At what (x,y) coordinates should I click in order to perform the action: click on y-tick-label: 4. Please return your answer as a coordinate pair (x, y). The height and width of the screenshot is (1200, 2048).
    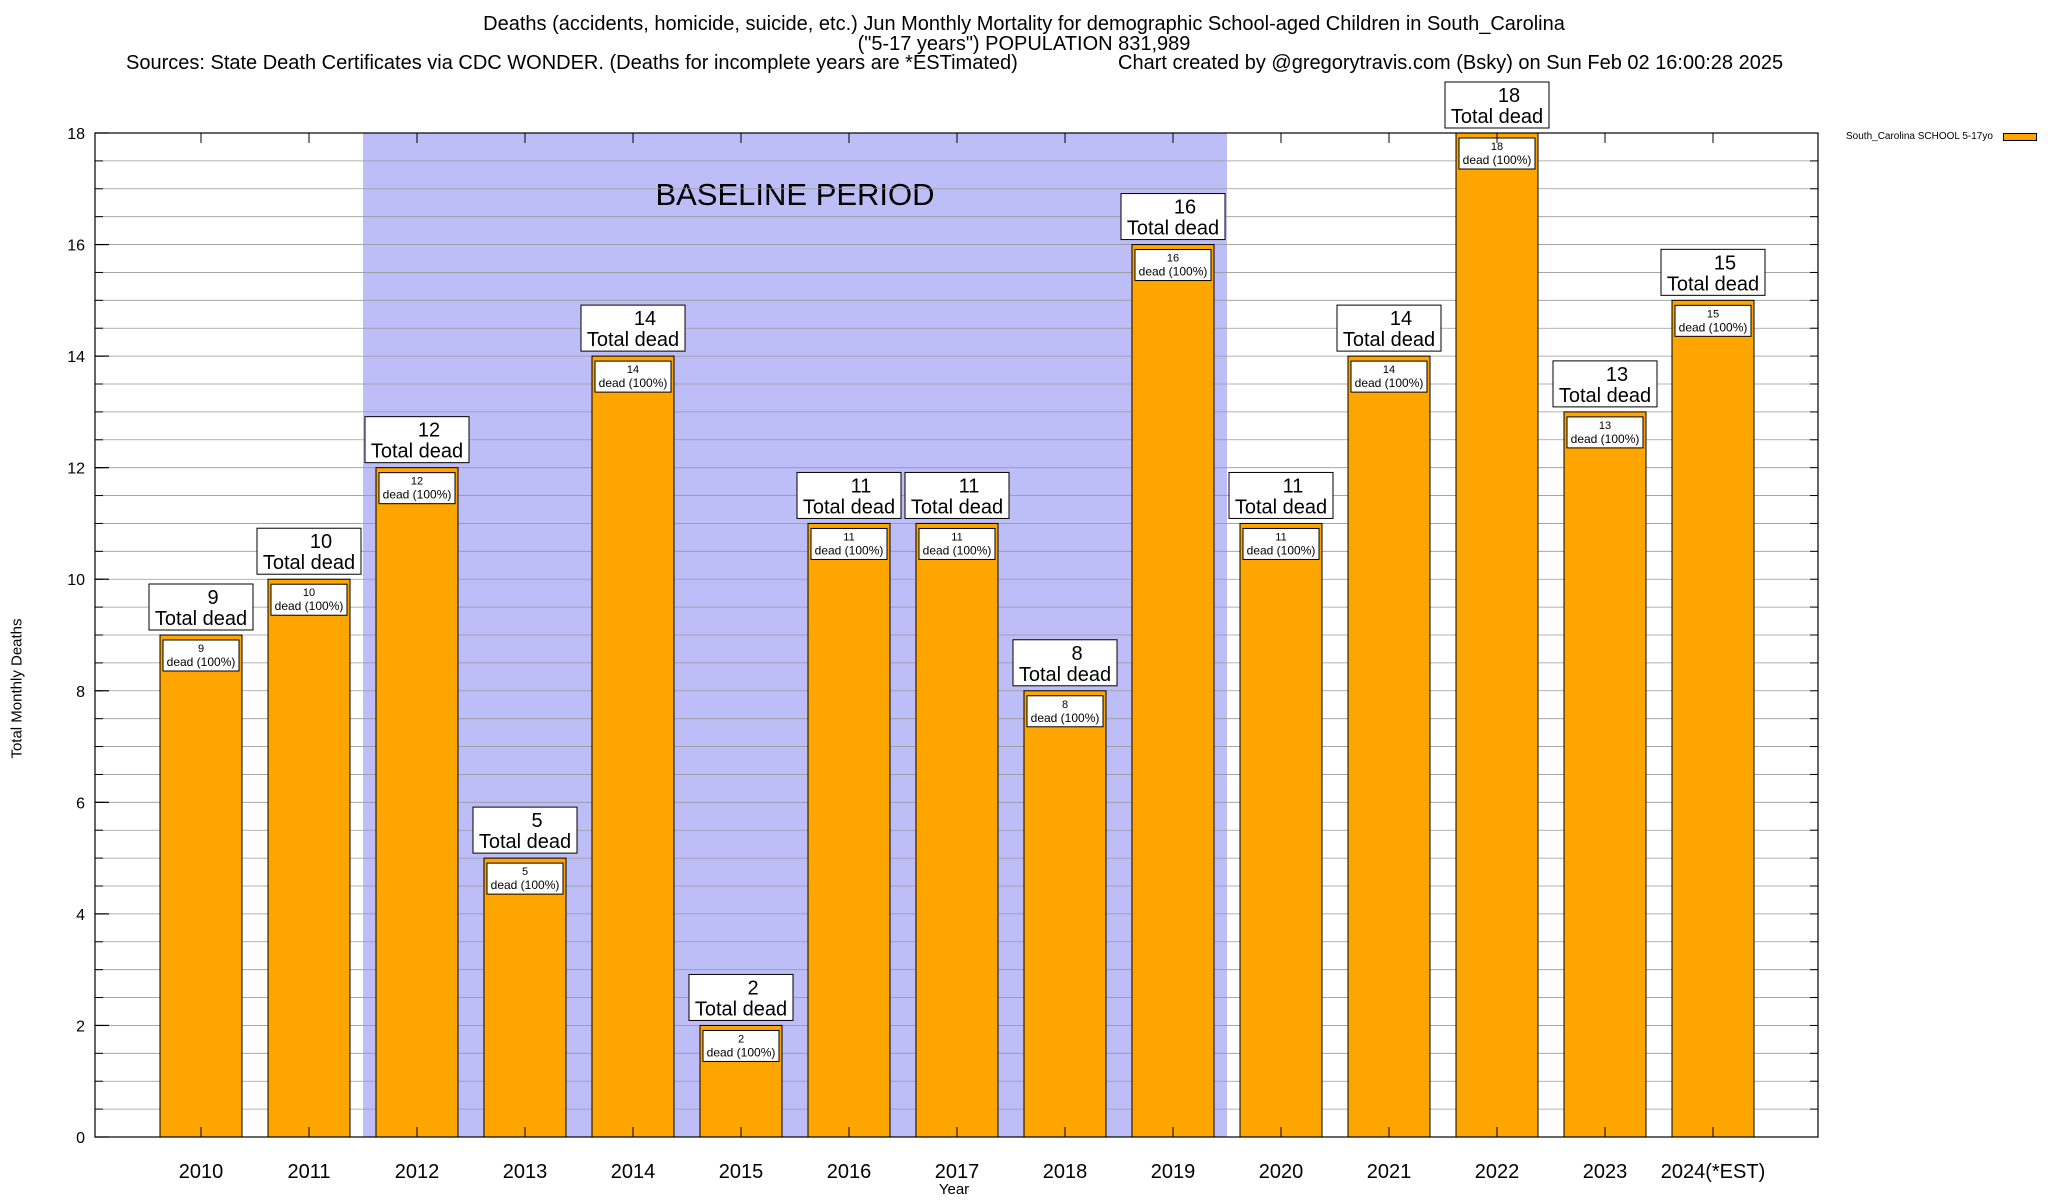
    Looking at the image, I should click on (80, 915).